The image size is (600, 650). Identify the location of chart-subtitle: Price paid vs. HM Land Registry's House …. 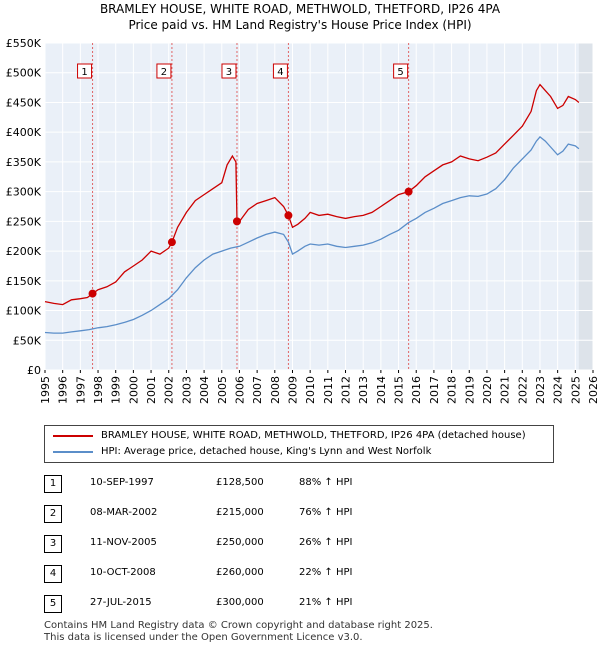
(300, 25).